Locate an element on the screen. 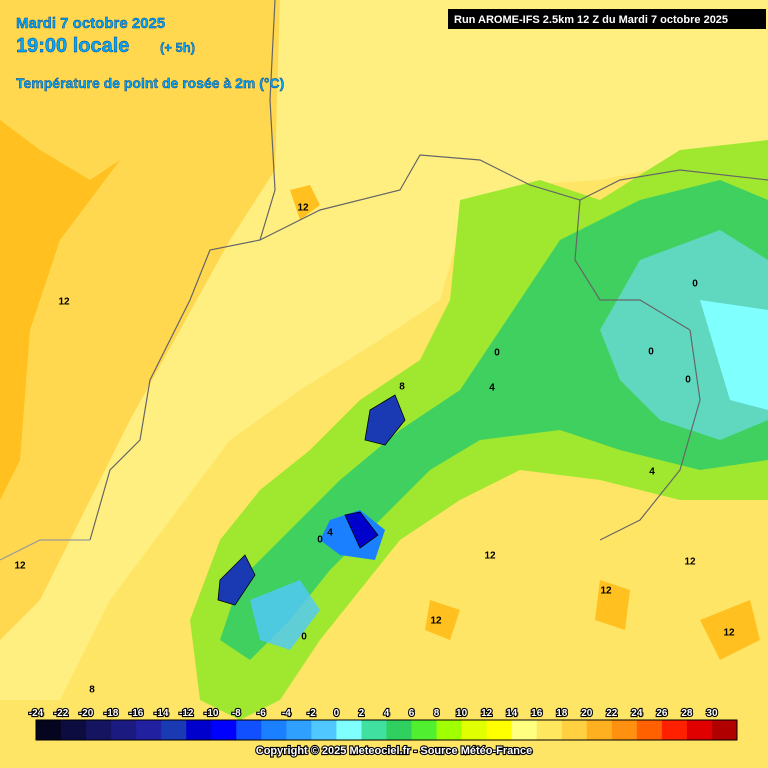 The image size is (768, 768). legend-tick-label: 4 is located at coordinates (387, 713).